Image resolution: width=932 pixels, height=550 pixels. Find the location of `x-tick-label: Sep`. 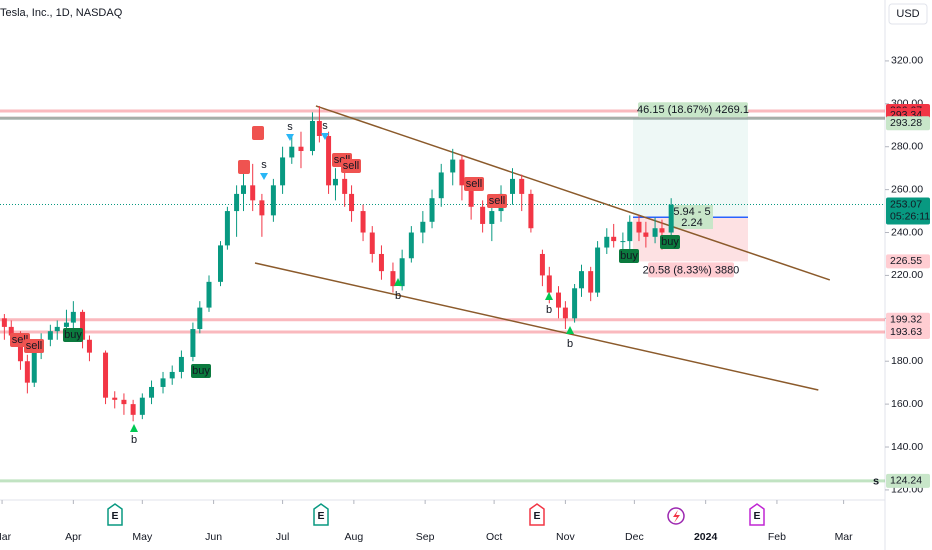

x-tick-label: Sep is located at coordinates (425, 537).